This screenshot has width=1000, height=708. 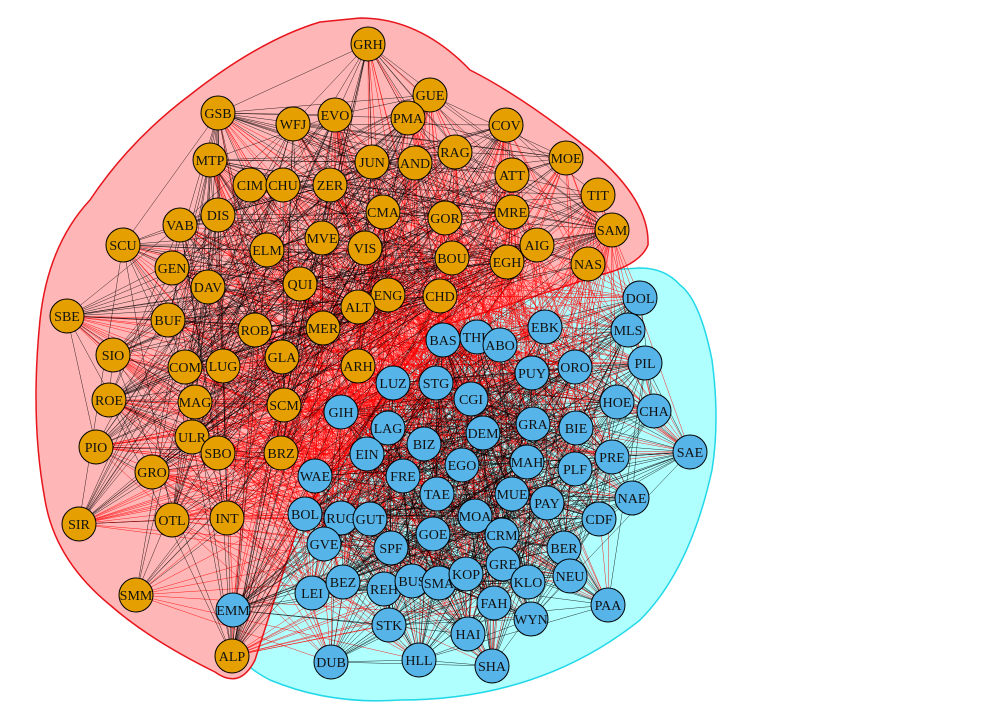 What do you see at coordinates (424, 444) in the screenshot?
I see `node-biz: BIZ` at bounding box center [424, 444].